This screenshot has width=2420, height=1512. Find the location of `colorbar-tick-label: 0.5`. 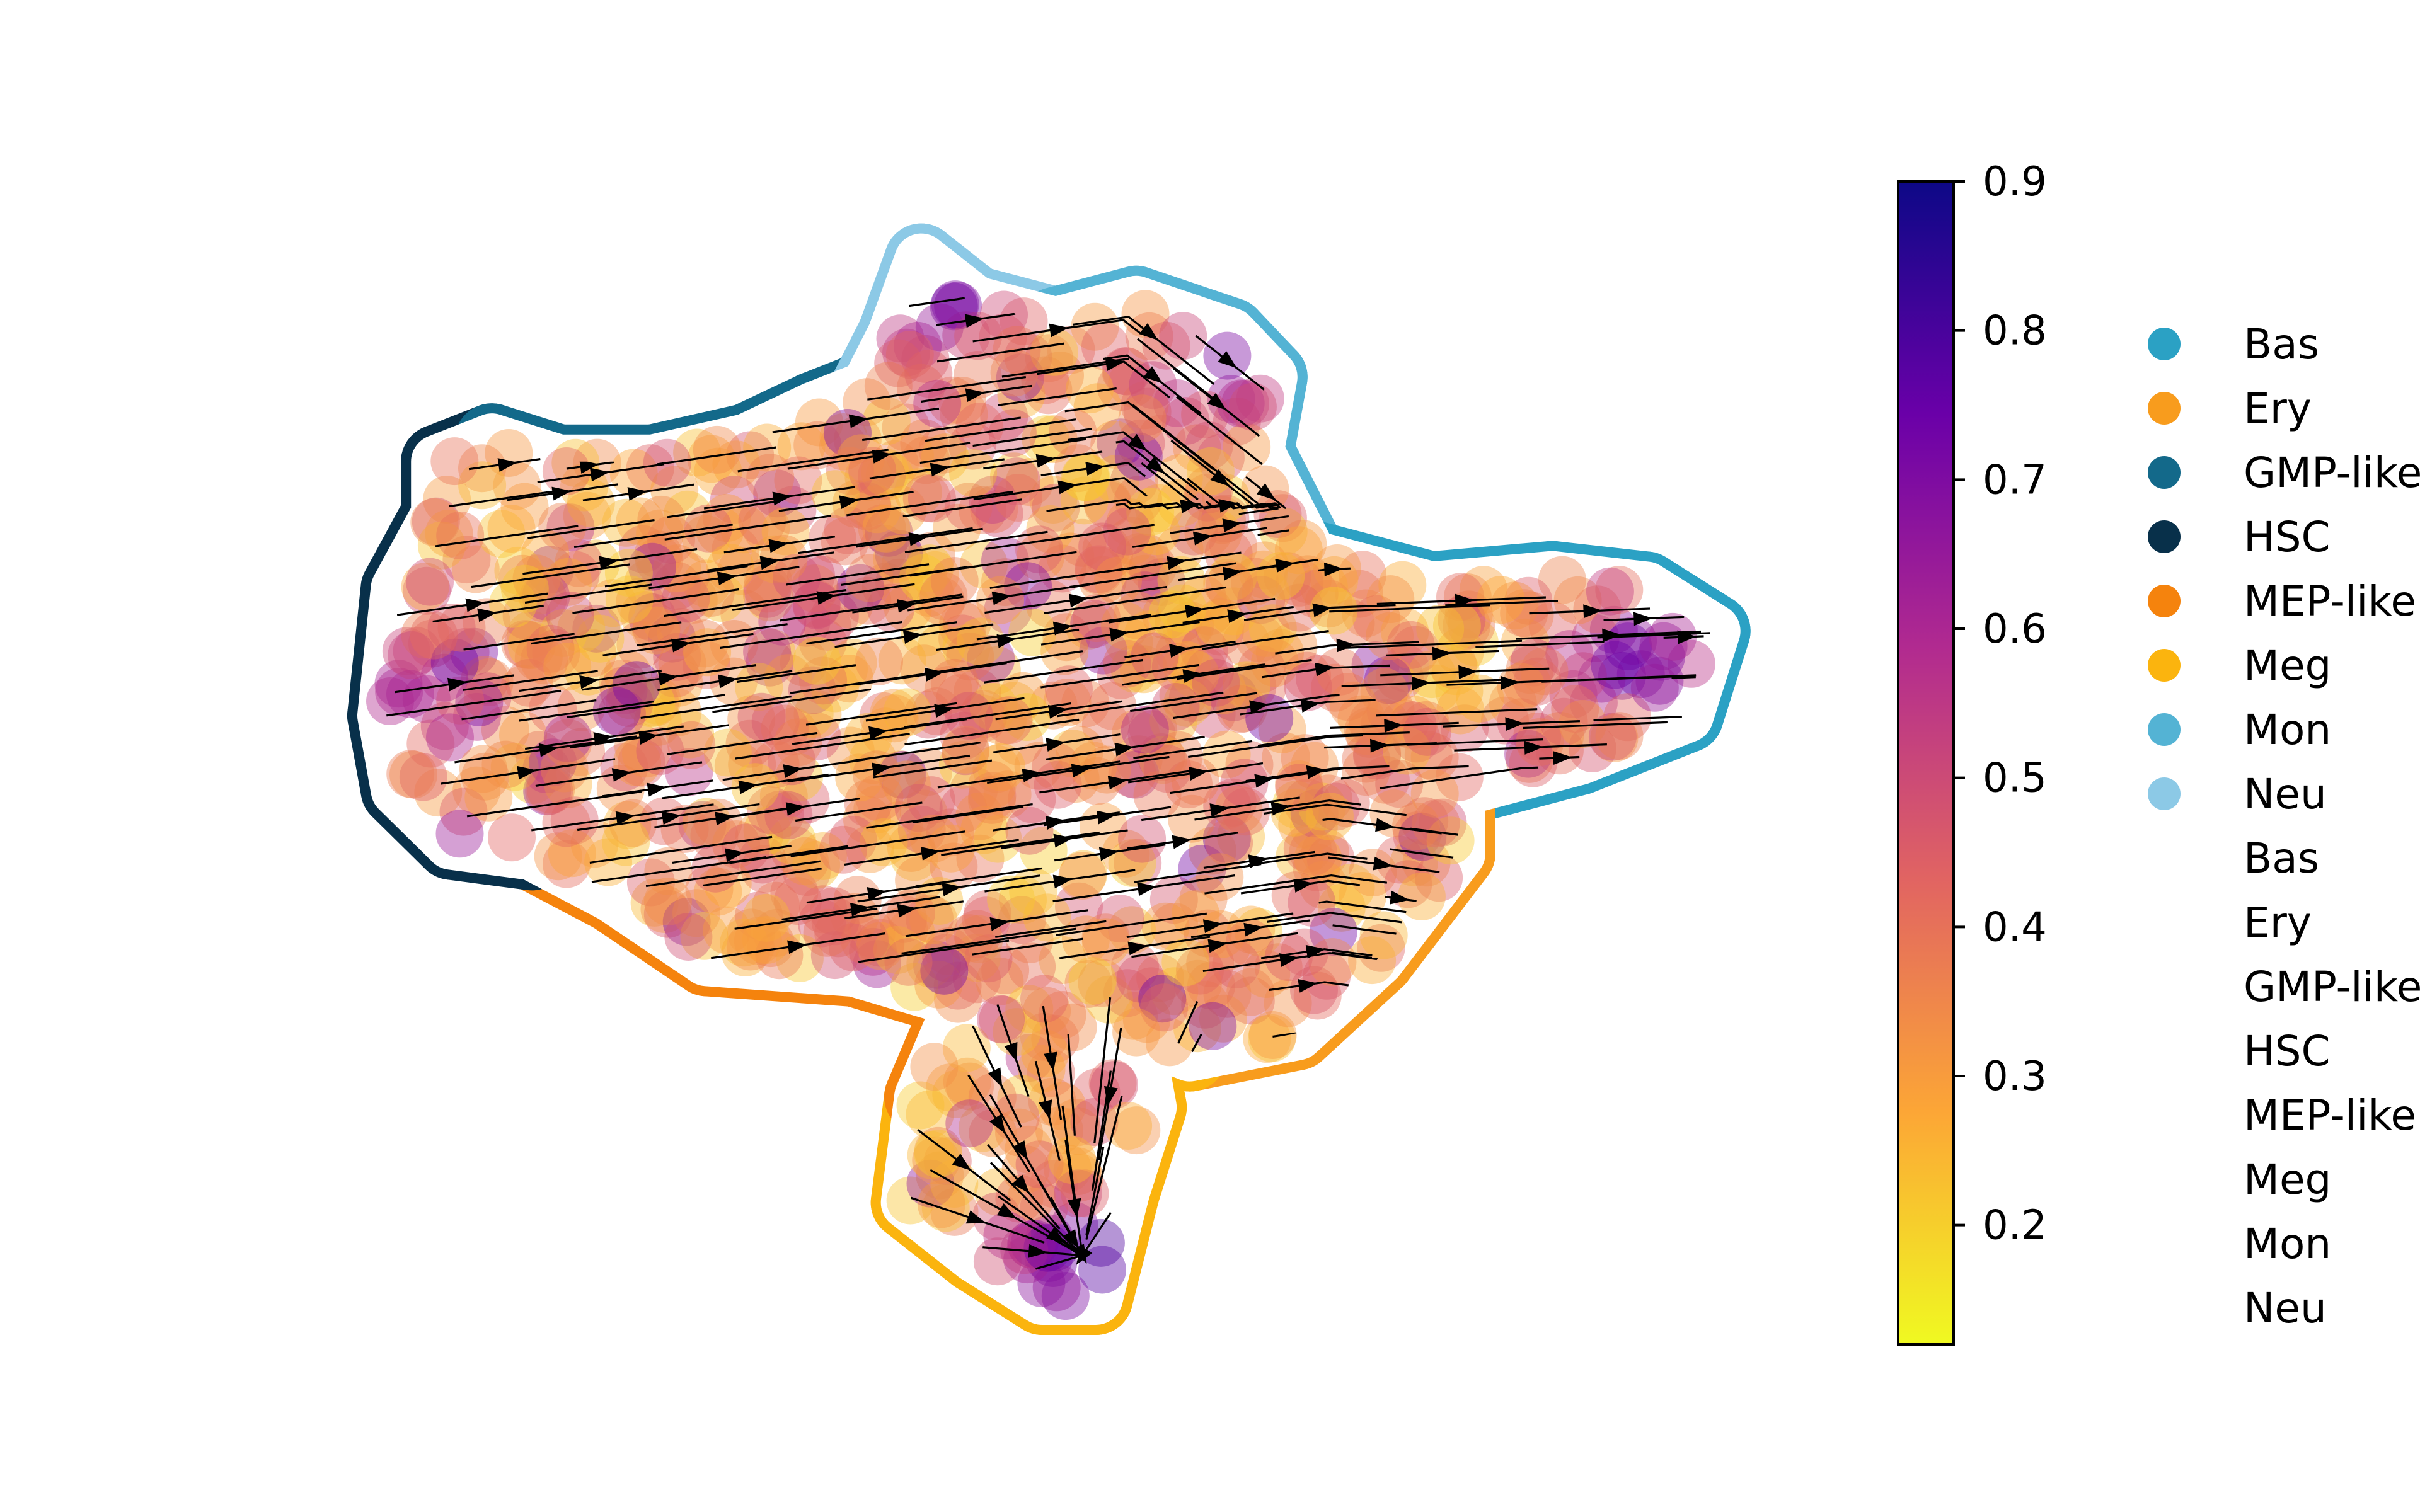

colorbar-tick-label: 0.5 is located at coordinates (2015, 778).